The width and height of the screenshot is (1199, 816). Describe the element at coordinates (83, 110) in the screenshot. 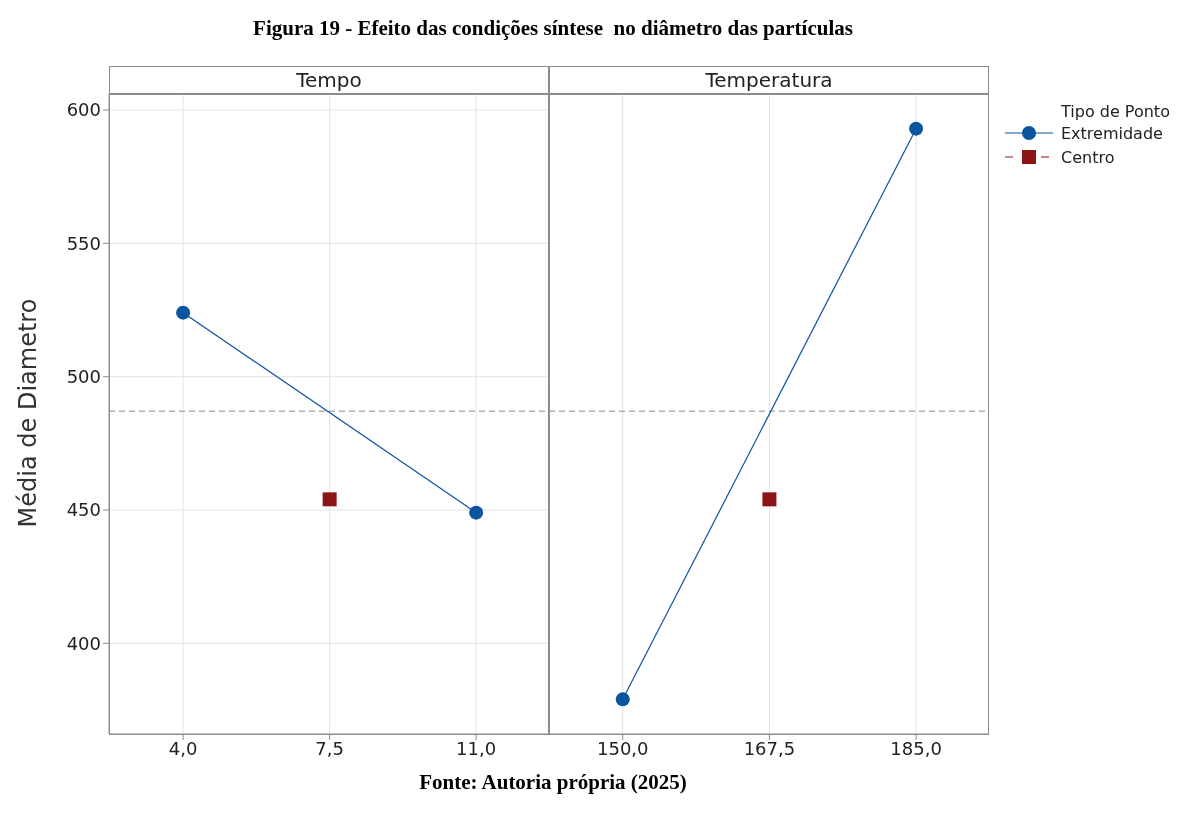

I see `y-tick-label: 600` at that location.